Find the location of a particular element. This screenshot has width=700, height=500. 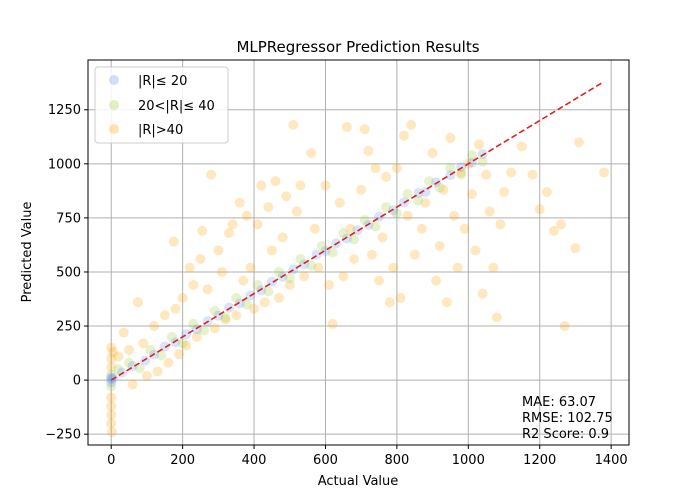

legend-box is located at coordinates (161, 105).